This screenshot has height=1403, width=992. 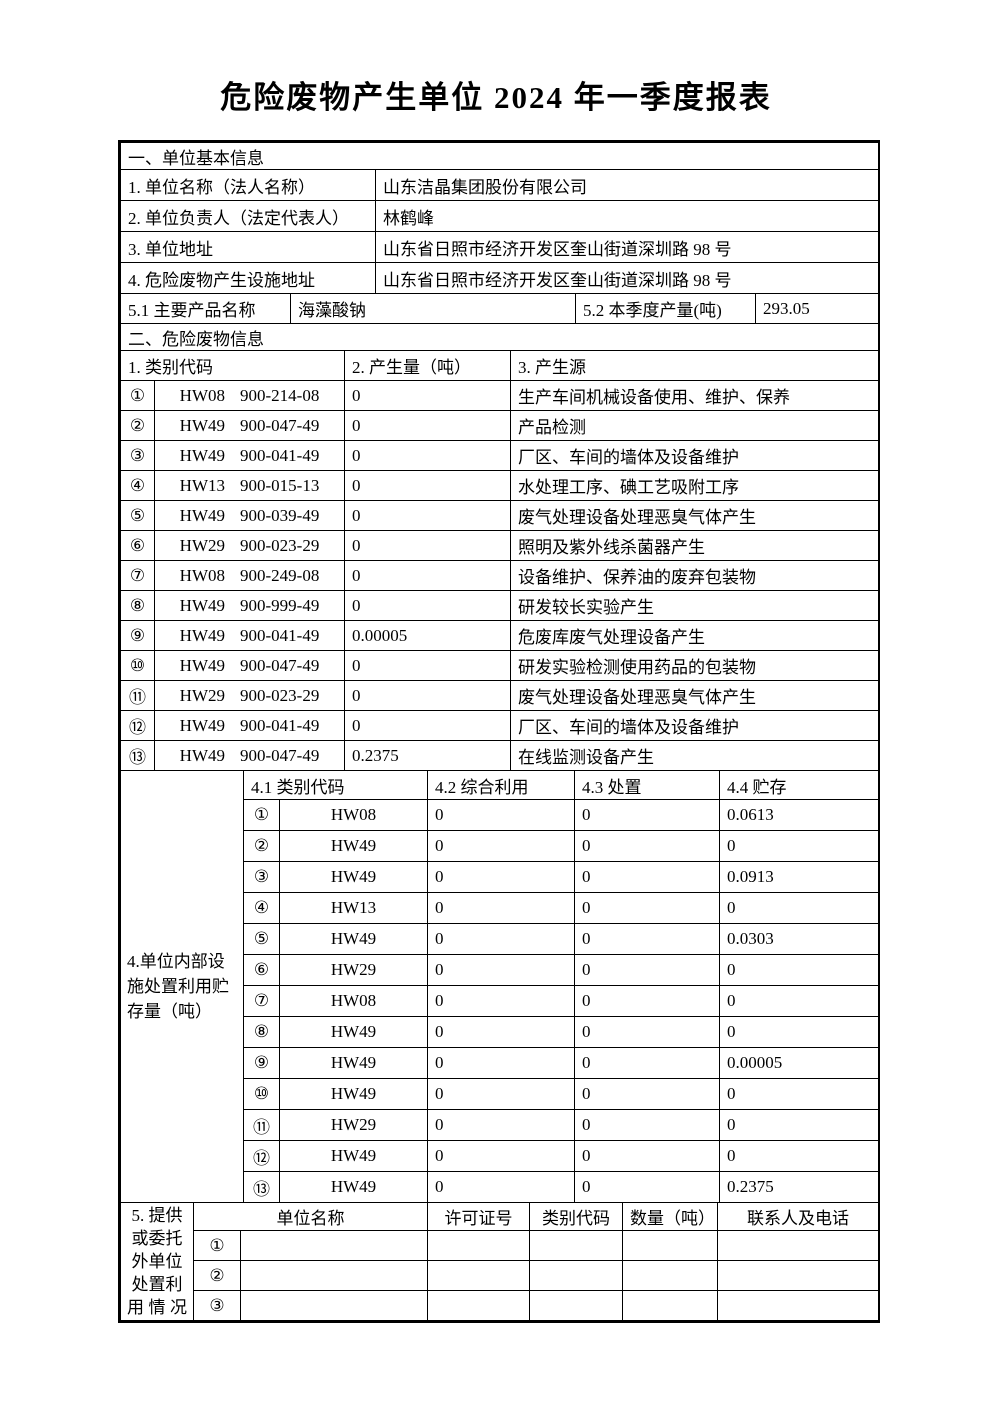 What do you see at coordinates (427, 365) in the screenshot?
I see `col-header-amount: 2. 产生量（吨）` at bounding box center [427, 365].